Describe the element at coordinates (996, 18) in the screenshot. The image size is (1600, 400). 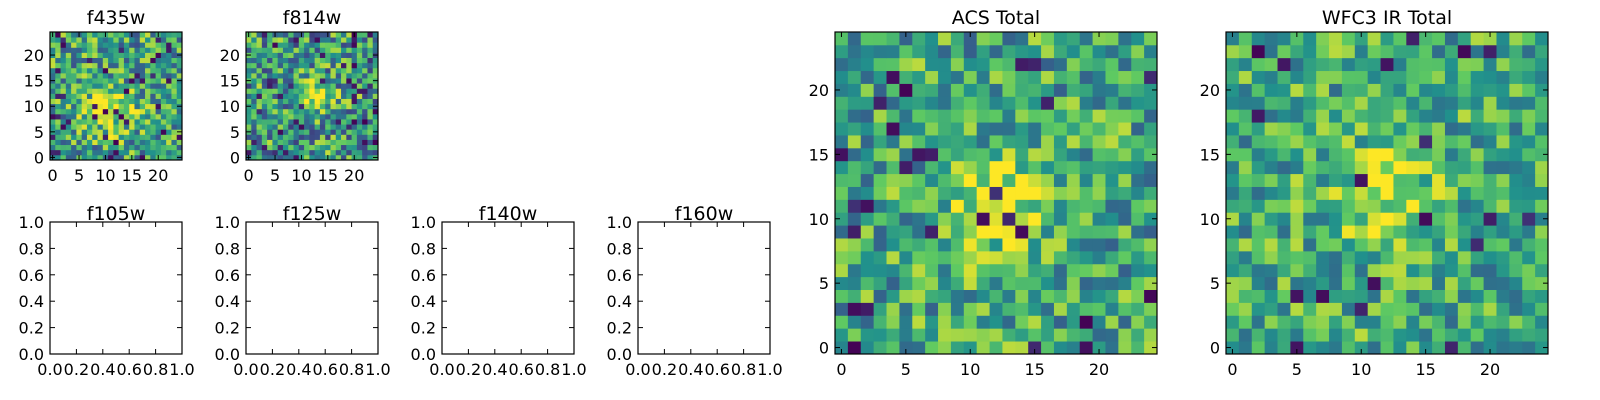
I see `panel-title: ACS Total` at that location.